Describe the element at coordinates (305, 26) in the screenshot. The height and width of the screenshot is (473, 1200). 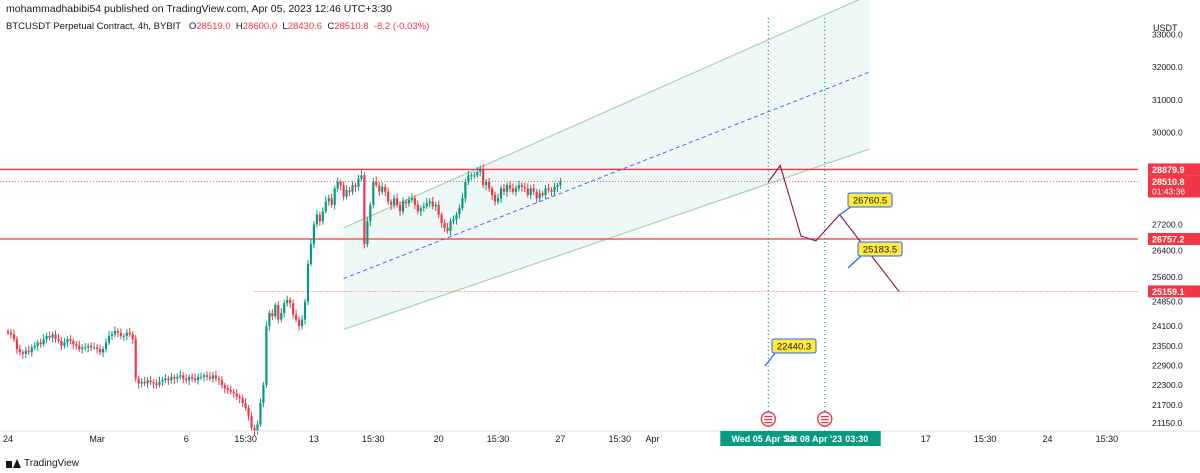
I see `low-value: 28430.6` at that location.